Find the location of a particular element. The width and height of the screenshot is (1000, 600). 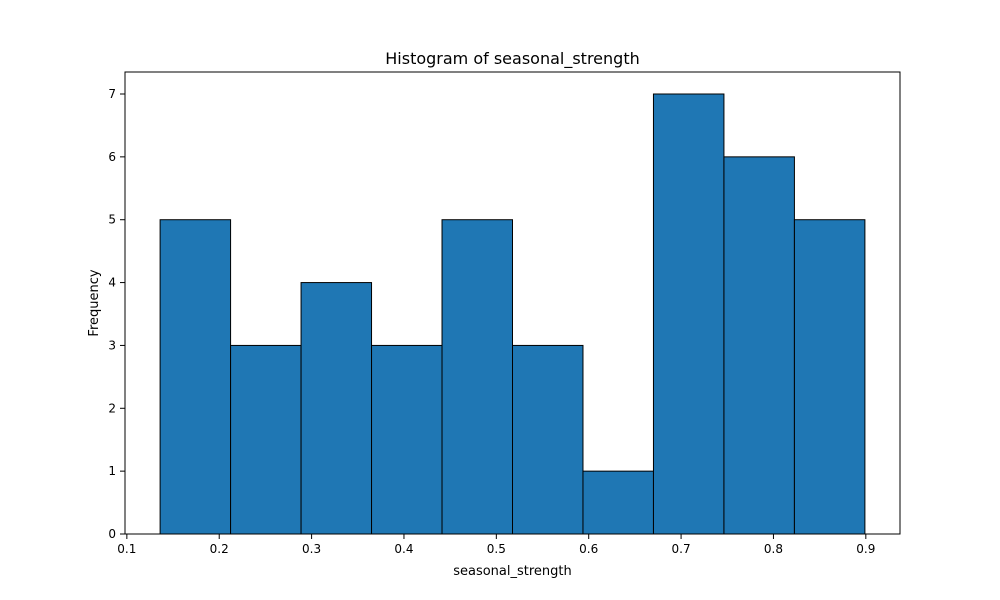

y-axis-ticks: 0 1 2 3 4 5 6 7 is located at coordinates (116, 314).